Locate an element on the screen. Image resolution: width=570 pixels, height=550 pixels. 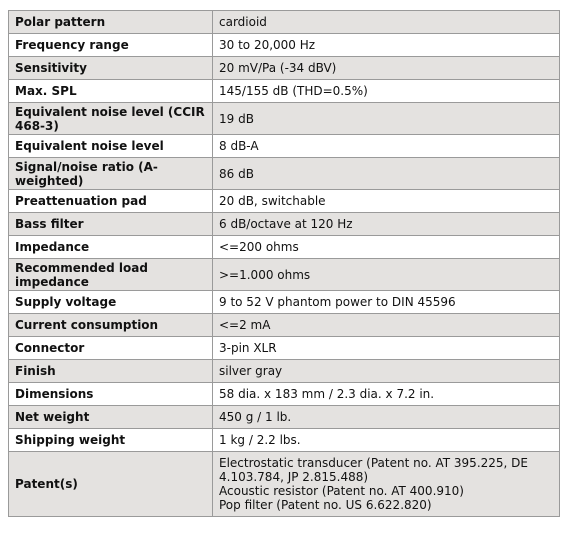
spec-row: Connector 3-pin XLR is located at coordinates (284, 348).